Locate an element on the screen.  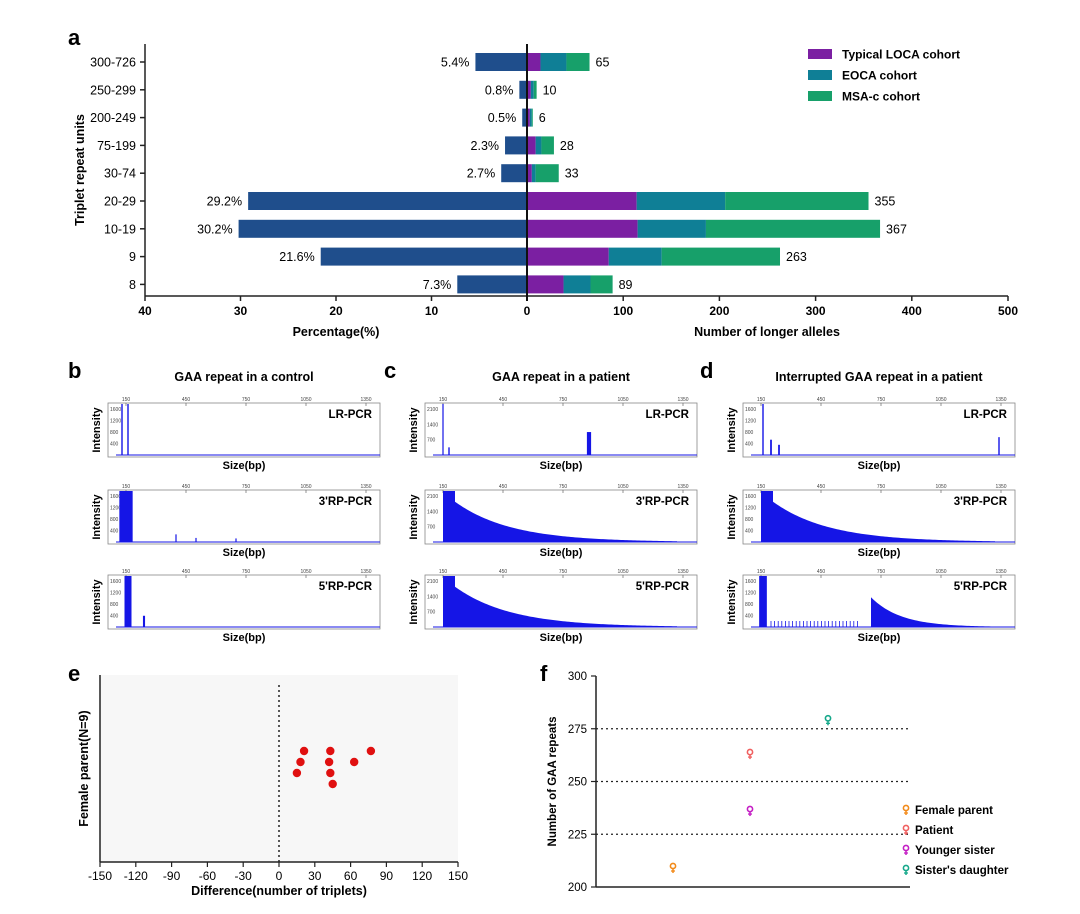
category-label: 250-299 is located at coordinates (113, 90).